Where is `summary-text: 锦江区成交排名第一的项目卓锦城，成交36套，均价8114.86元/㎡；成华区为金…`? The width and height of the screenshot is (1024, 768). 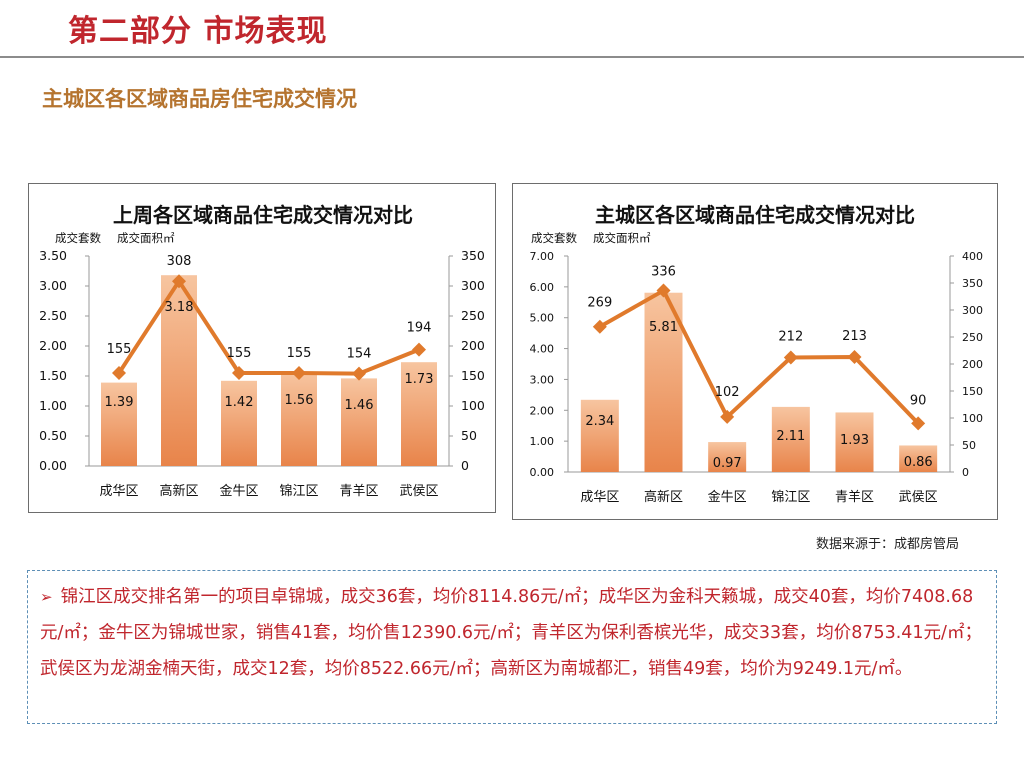 summary-text: 锦江区成交排名第一的项目卓锦城，成交36套，均价8114.86元/㎡；成华区为金… is located at coordinates (511, 633).